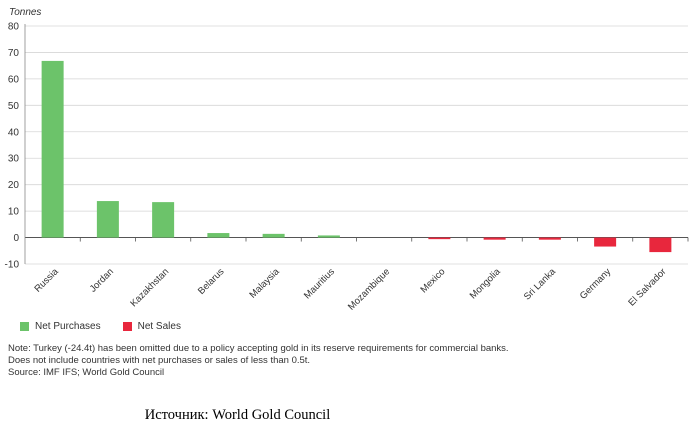  I want to click on bar-mexico, so click(439, 238).